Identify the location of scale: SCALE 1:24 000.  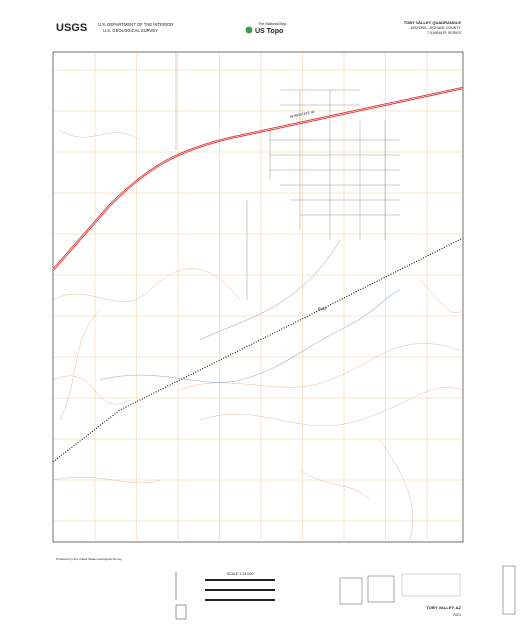
(240, 574).